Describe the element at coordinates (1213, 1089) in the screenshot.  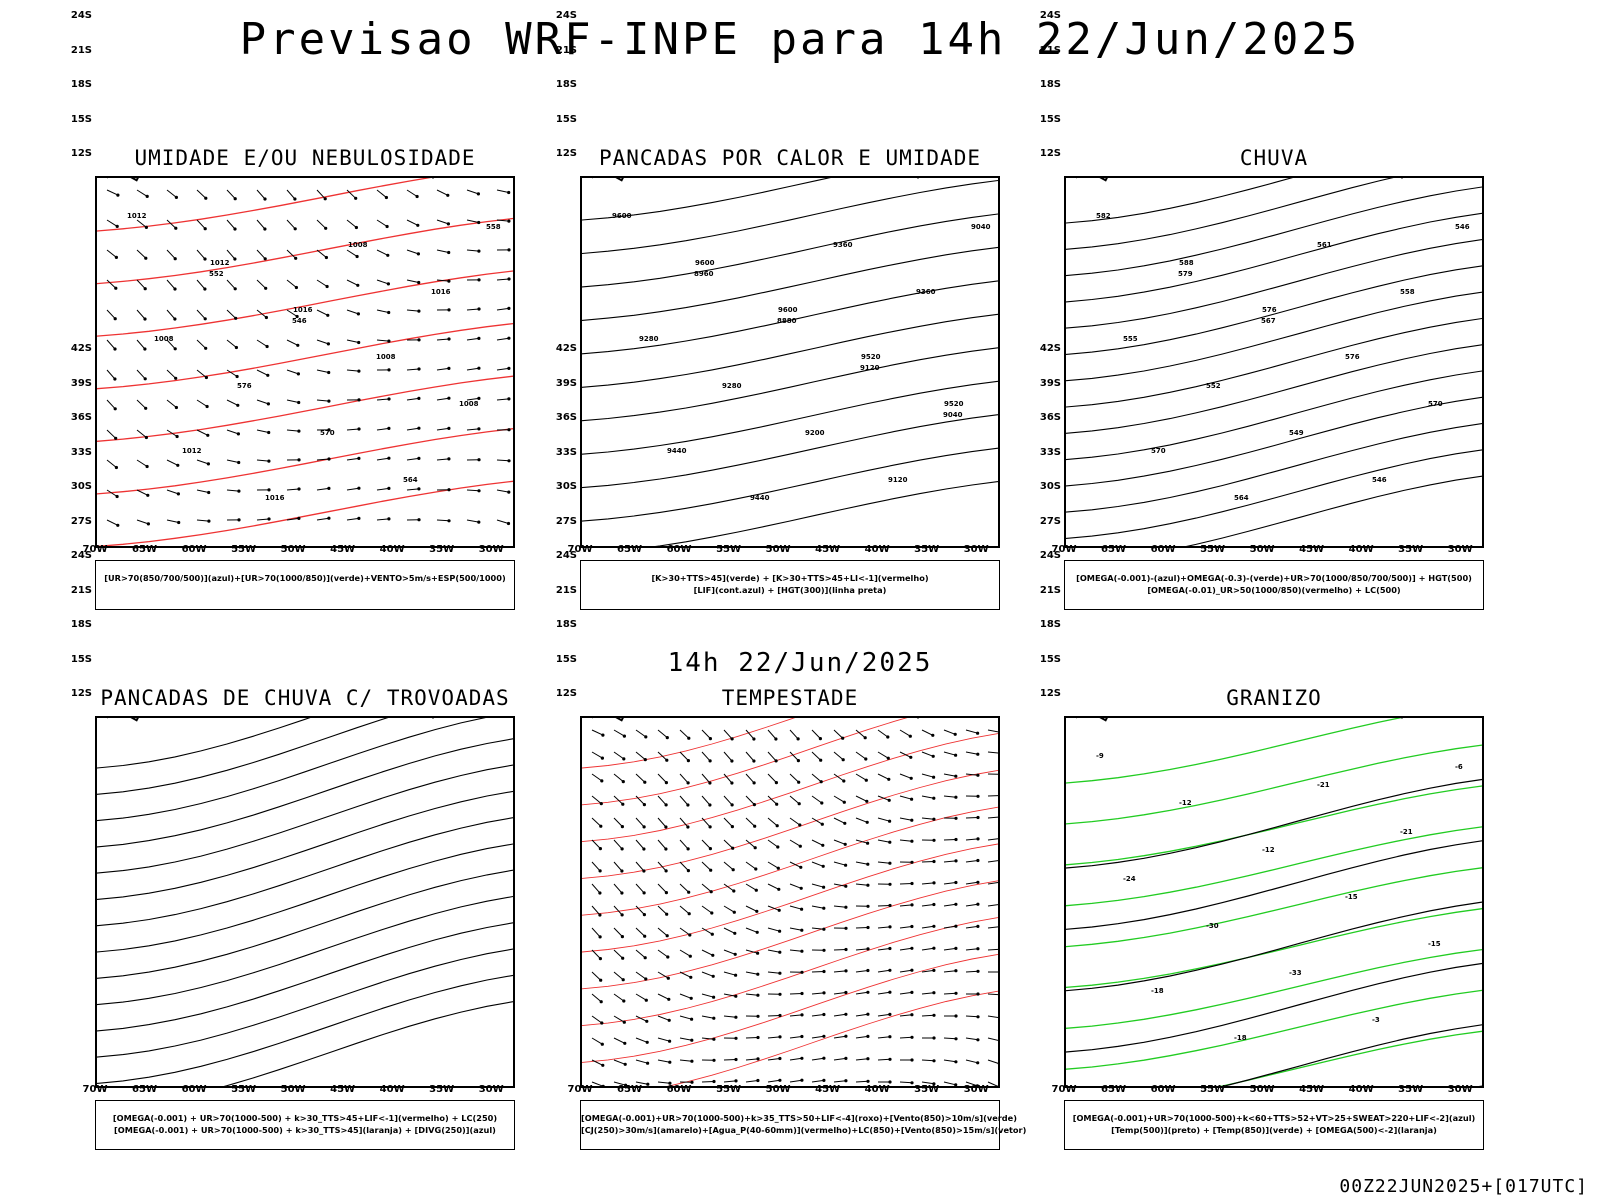
I see `lon-tick-label: 55W` at that location.